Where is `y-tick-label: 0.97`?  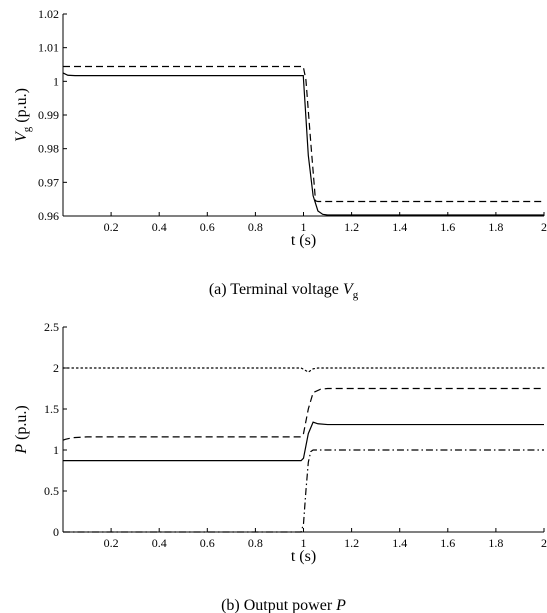
y-tick-label: 0.97 is located at coordinates (48, 182).